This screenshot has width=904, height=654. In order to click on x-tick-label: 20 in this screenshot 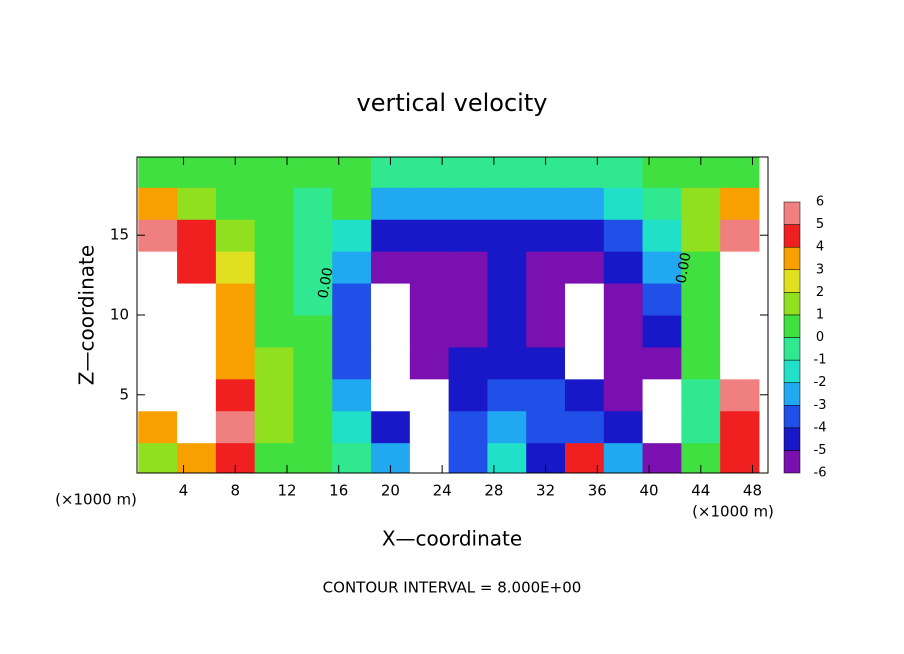, I will do `click(390, 491)`.